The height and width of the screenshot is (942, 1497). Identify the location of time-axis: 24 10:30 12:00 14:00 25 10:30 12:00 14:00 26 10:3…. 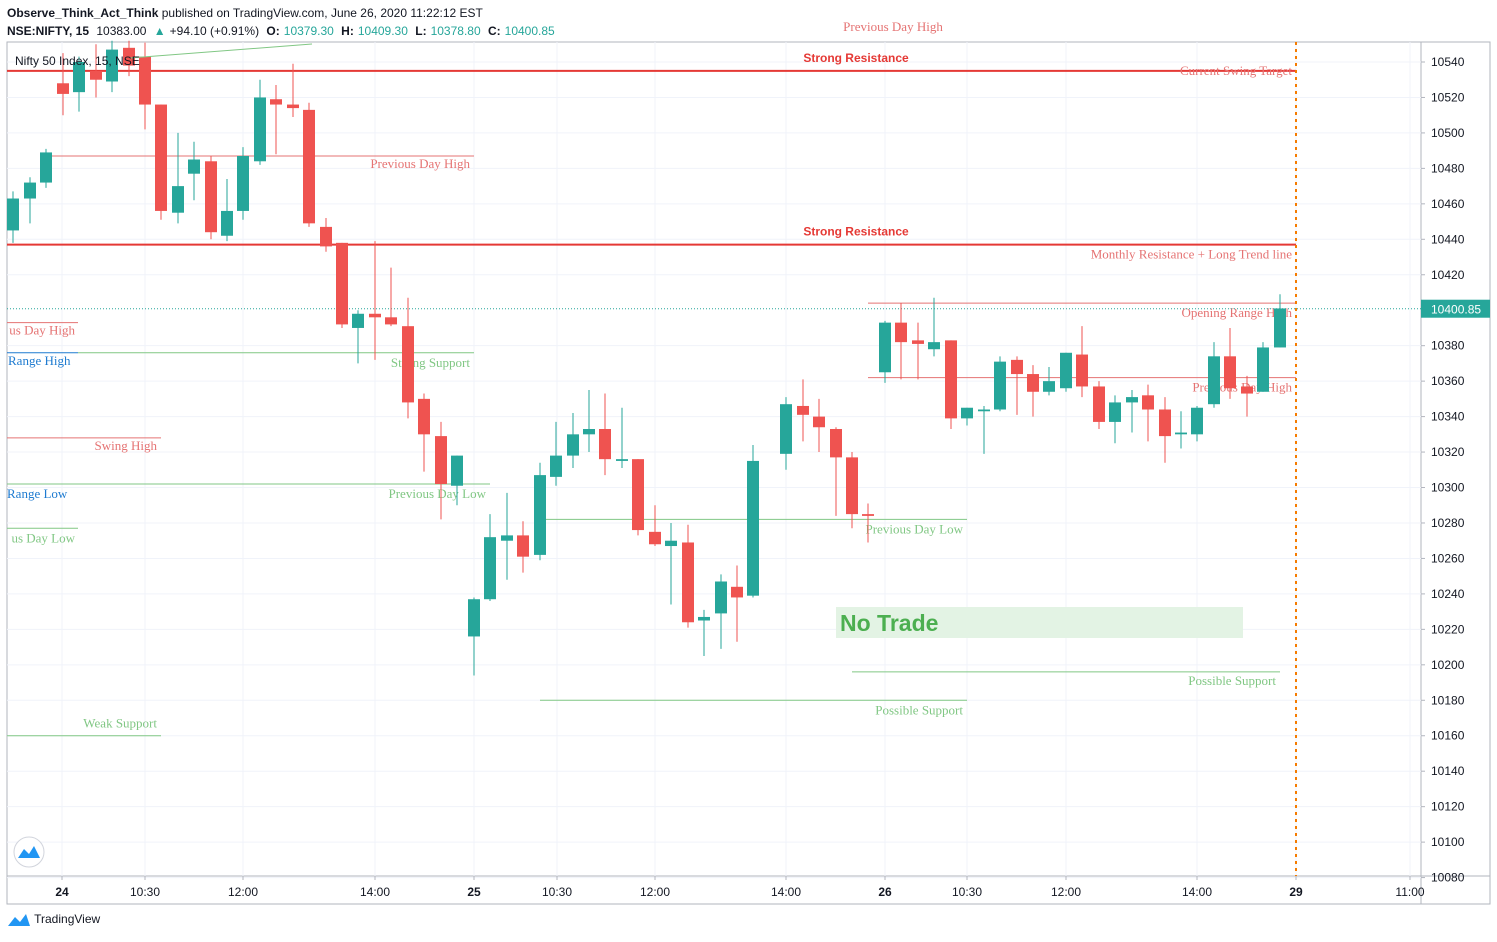
(740, 887).